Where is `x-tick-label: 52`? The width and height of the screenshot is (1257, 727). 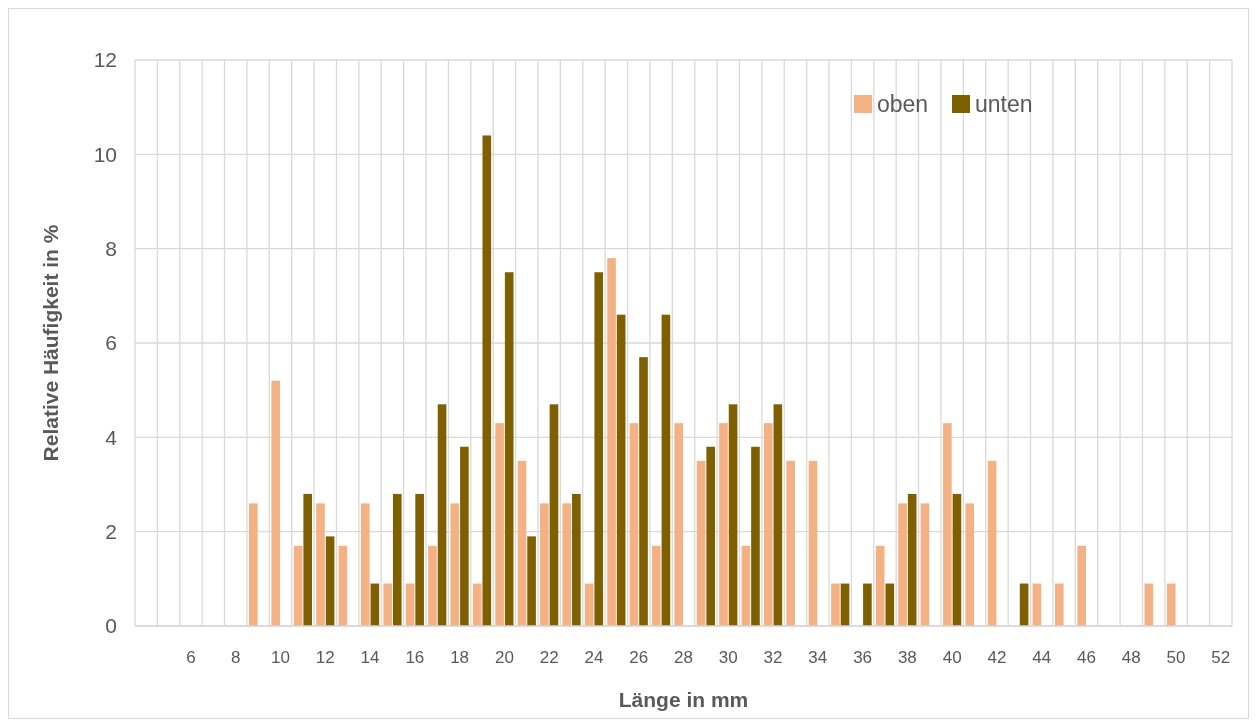 x-tick-label: 52 is located at coordinates (1221, 657).